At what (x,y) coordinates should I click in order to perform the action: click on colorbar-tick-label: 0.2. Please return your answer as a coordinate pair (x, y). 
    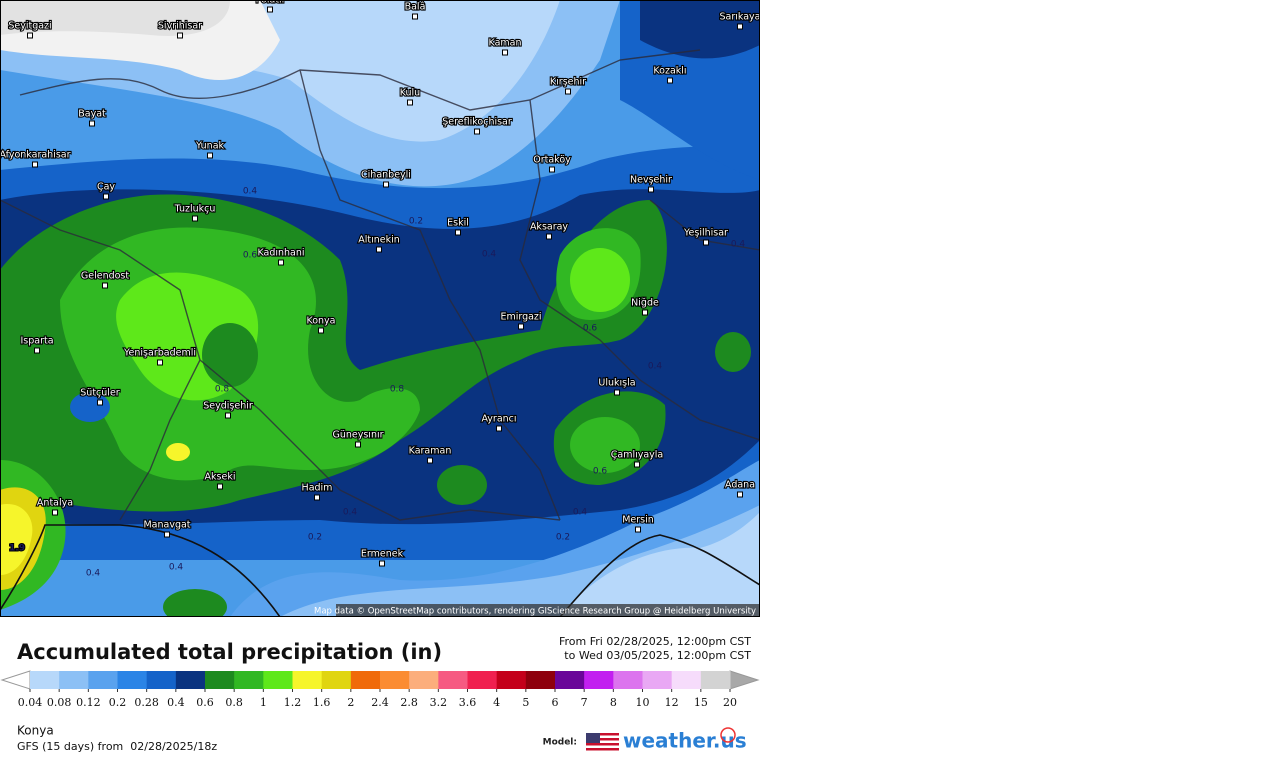
    Looking at the image, I should click on (118, 702).